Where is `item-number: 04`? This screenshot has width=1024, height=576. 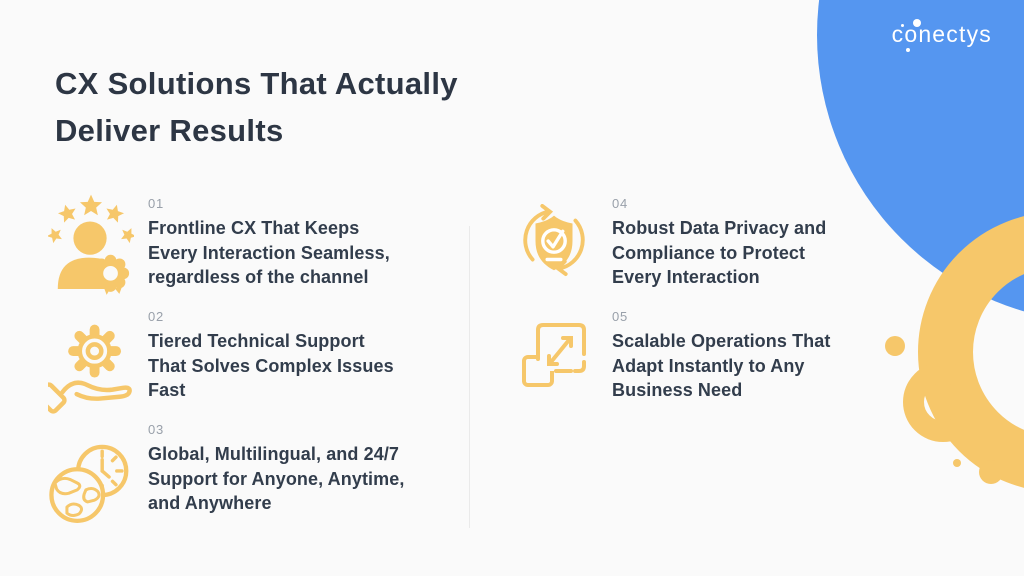 item-number: 04 is located at coordinates (620, 203).